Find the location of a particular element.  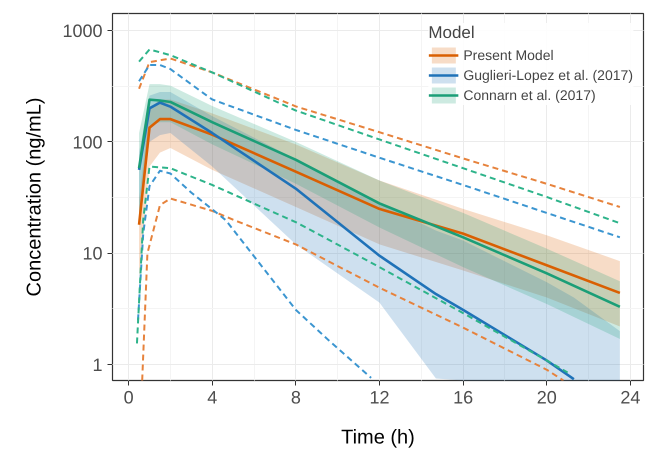

y-tick-label: 100 is located at coordinates (87, 142).